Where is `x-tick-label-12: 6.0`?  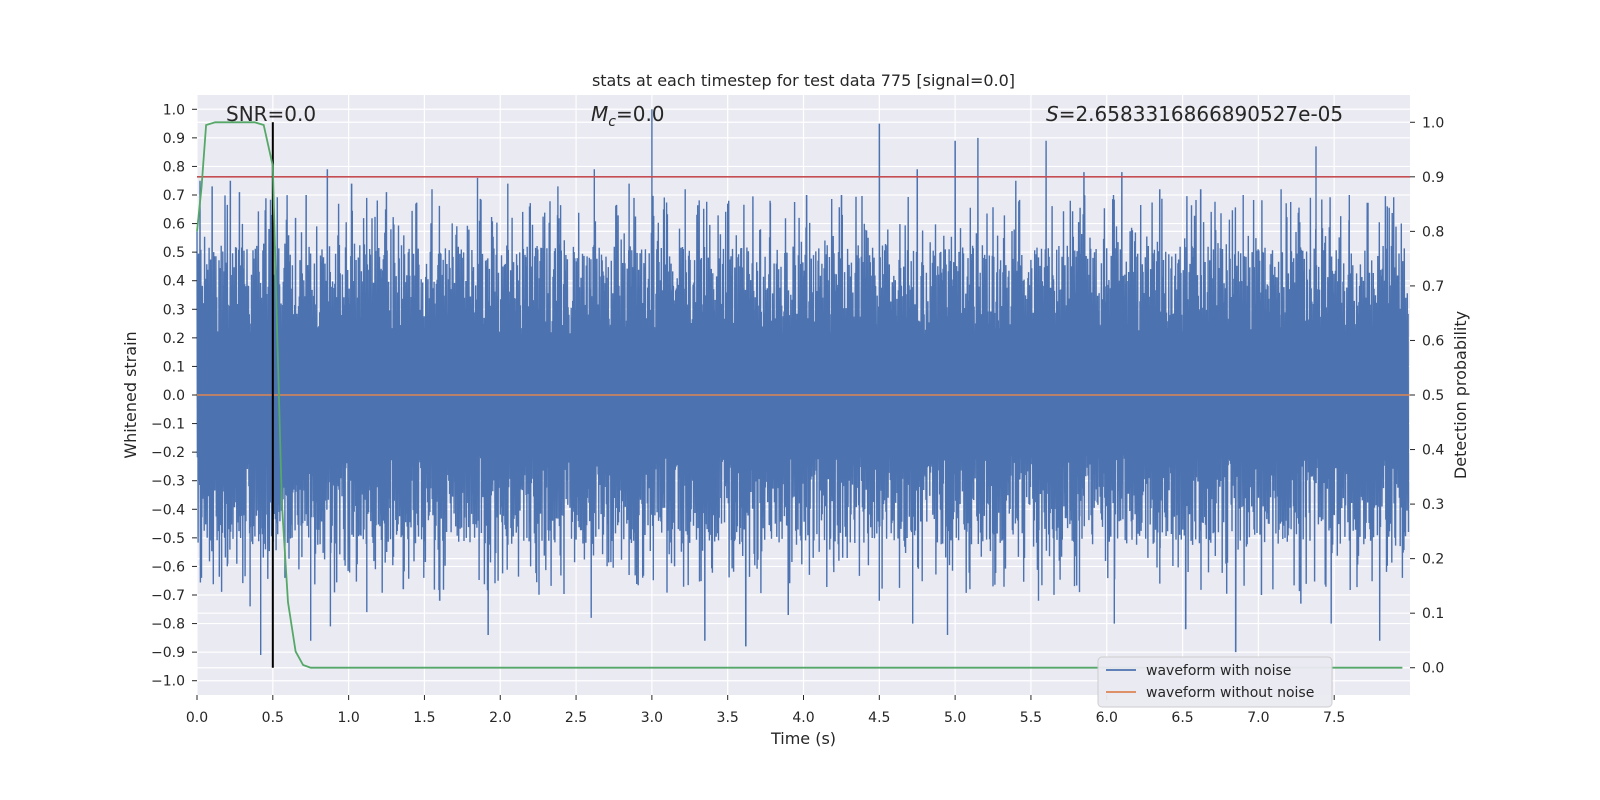 x-tick-label-12: 6.0 is located at coordinates (1107, 718).